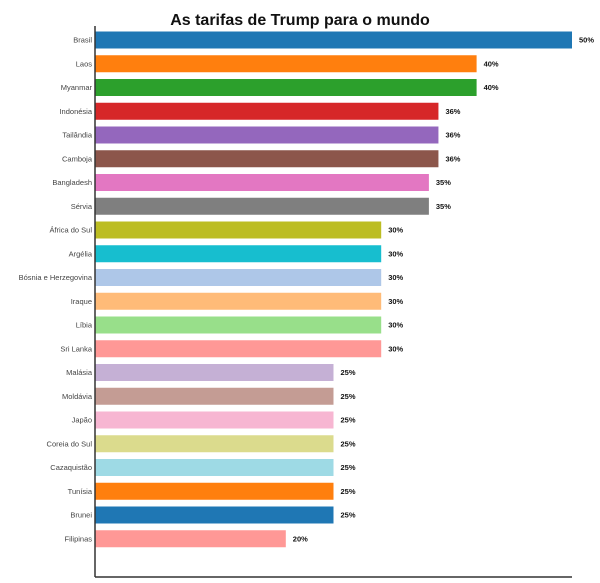  Describe the element at coordinates (78, 538) in the screenshot. I see `category-label: Filipinas` at that location.